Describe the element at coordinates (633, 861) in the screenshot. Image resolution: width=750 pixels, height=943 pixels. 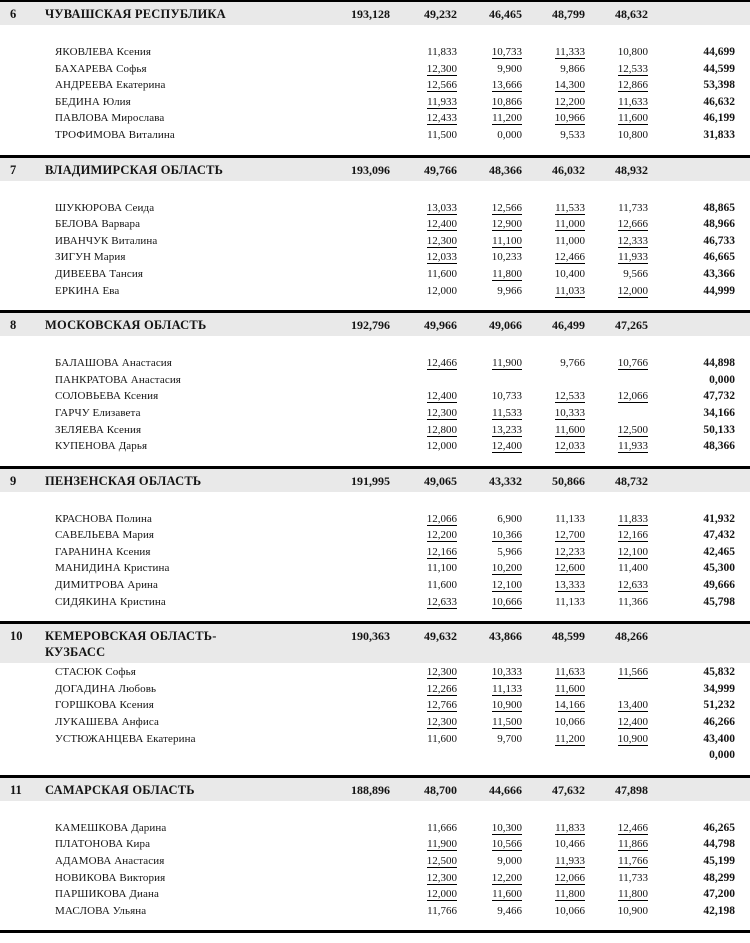
I see `apparatus-score: 11,766` at that location.